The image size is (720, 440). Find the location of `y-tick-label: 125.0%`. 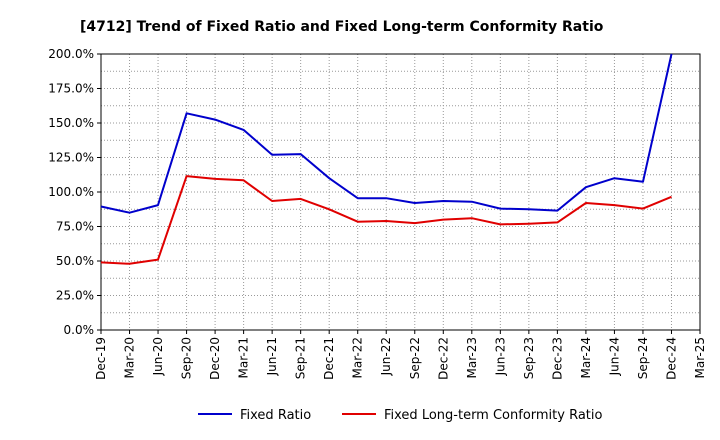

y-tick-label: 125.0% is located at coordinates (71, 158).